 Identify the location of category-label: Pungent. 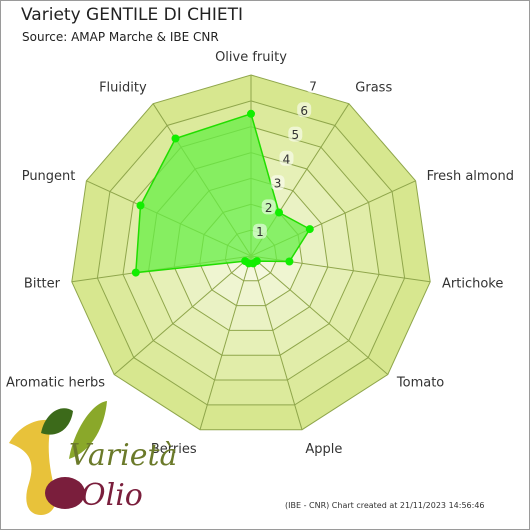
(49, 176).